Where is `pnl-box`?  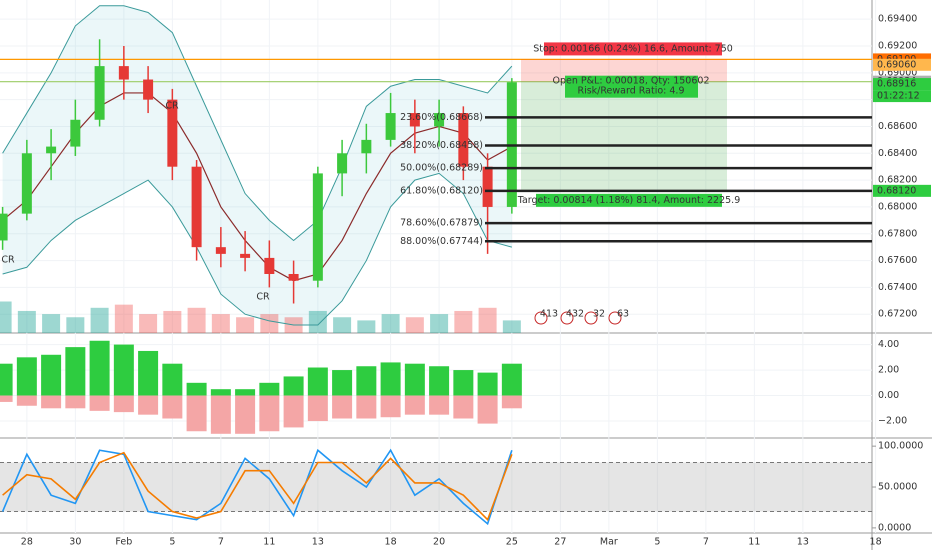 pnl-box is located at coordinates (631, 86).